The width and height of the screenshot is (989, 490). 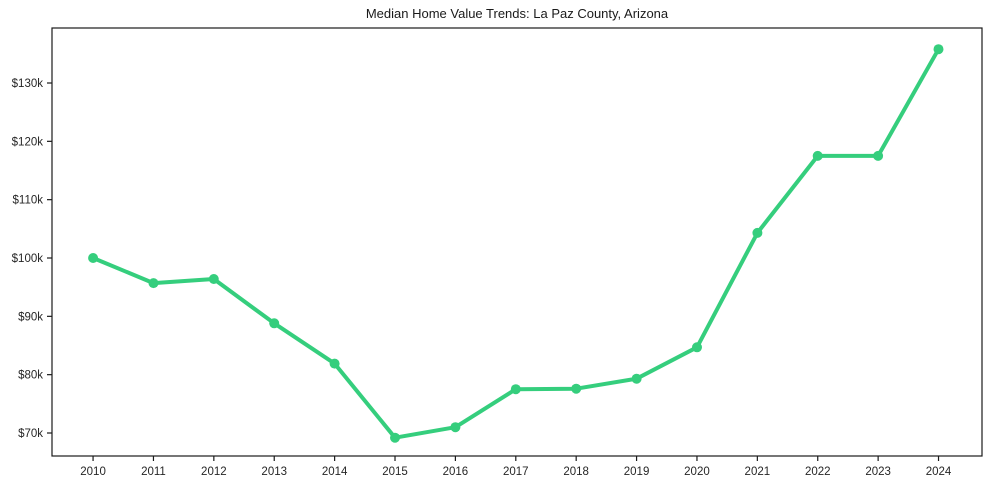 What do you see at coordinates (93, 472) in the screenshot?
I see `x-tick-label: 2010` at bounding box center [93, 472].